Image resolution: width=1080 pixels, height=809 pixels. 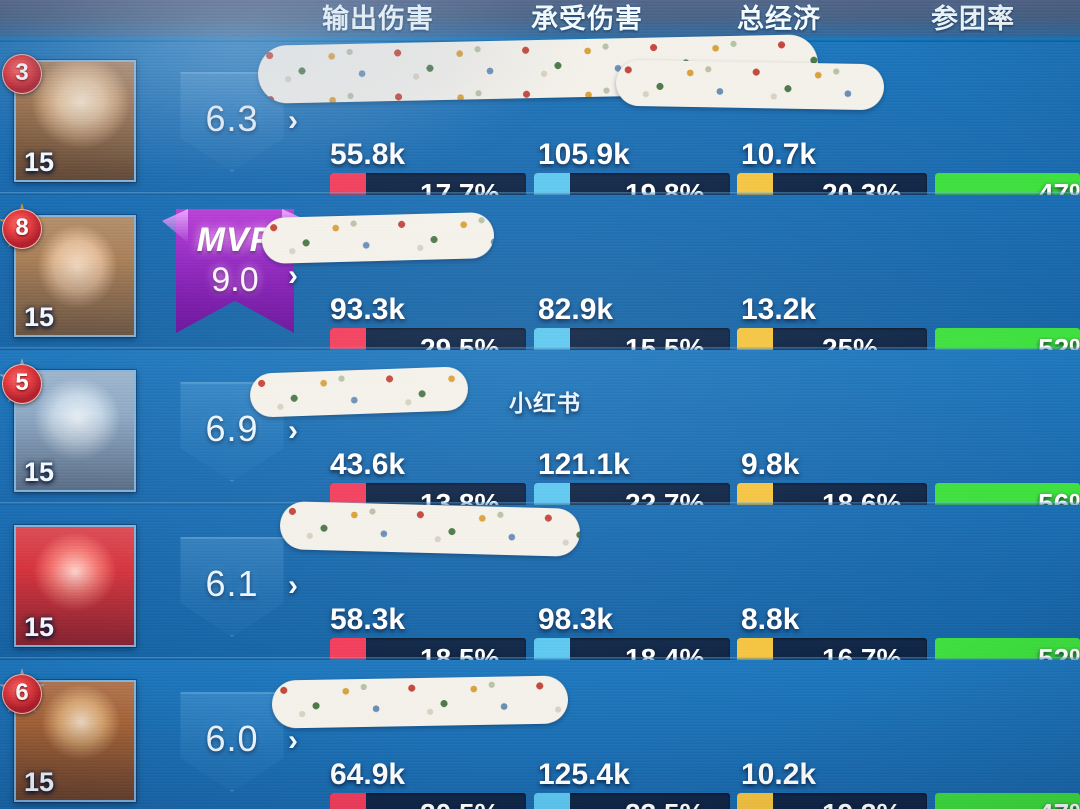 What do you see at coordinates (584, 774) in the screenshot?
I see `stat-value-taken: 125.4k` at bounding box center [584, 774].